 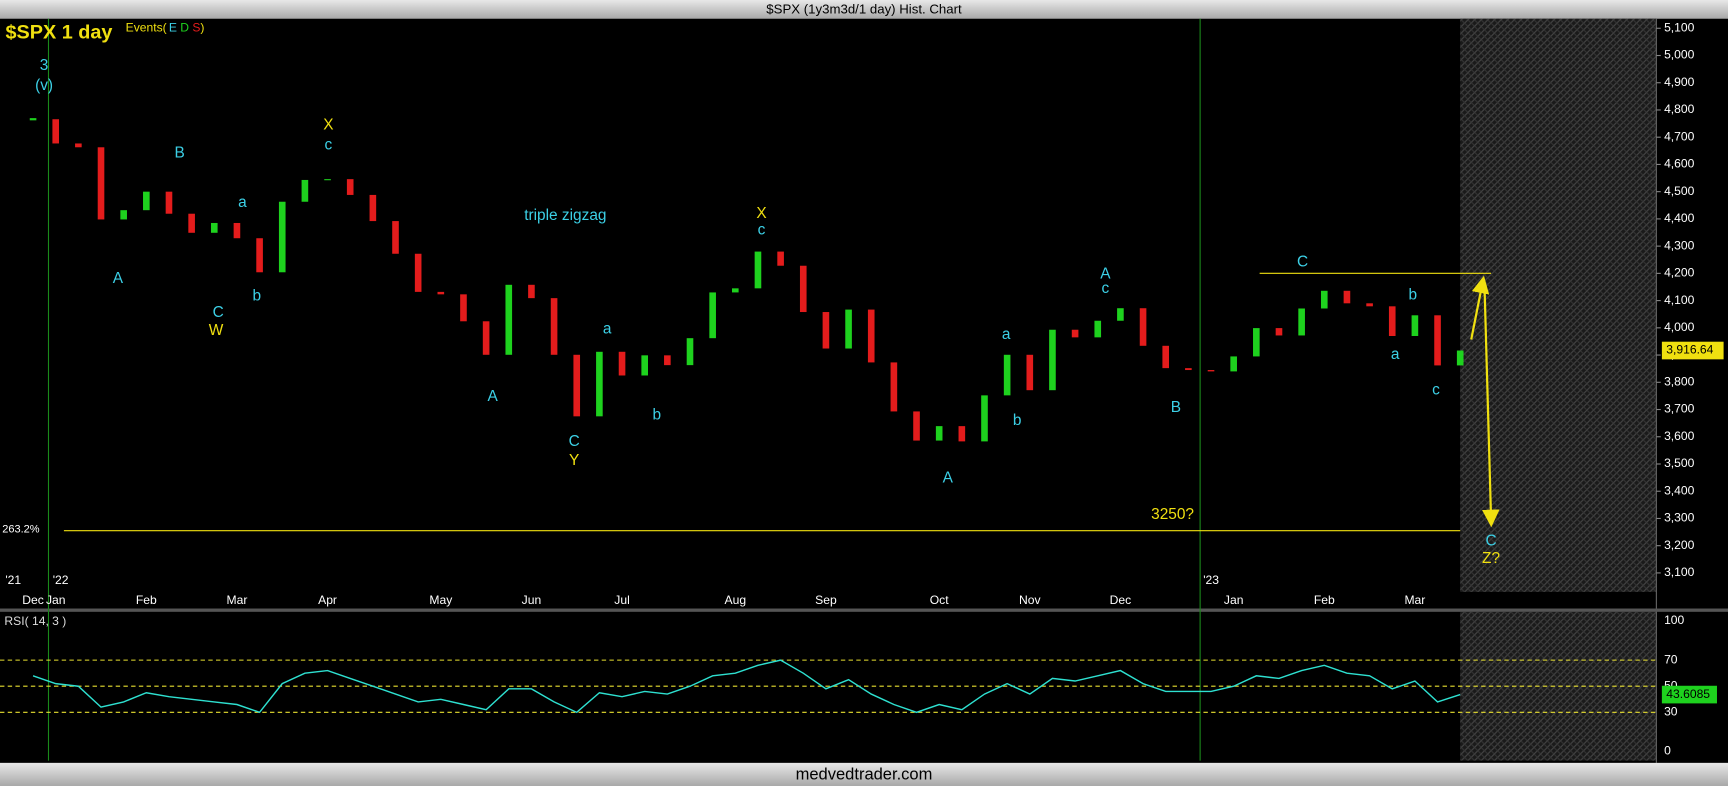 I want to click on y-tick-label: 4,000, so click(x=1679, y=327).